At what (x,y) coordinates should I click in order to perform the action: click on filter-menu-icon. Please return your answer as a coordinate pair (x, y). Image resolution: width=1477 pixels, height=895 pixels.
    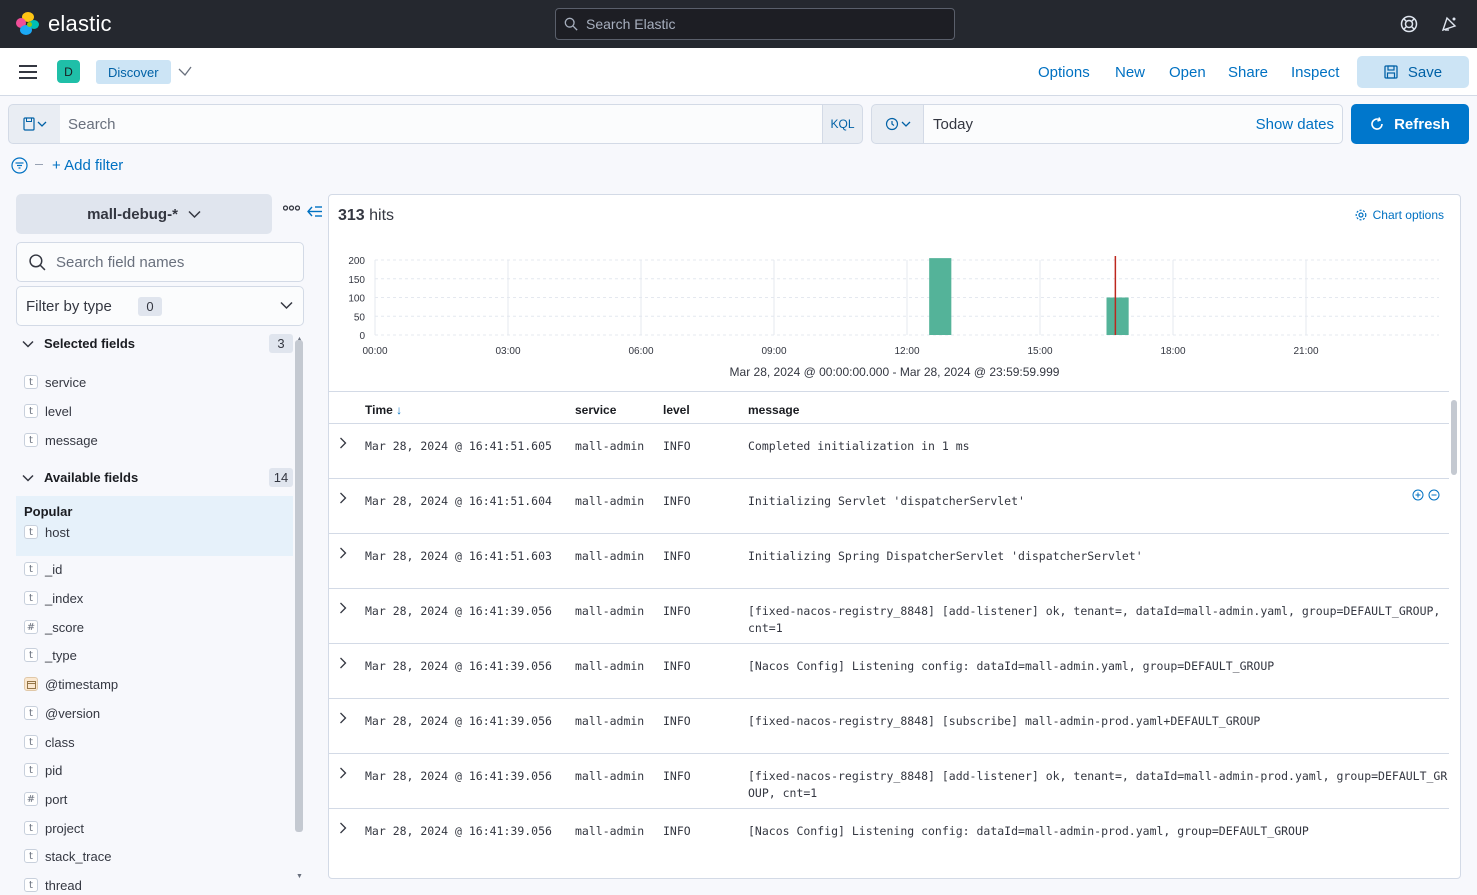
    Looking at the image, I should click on (19, 165).